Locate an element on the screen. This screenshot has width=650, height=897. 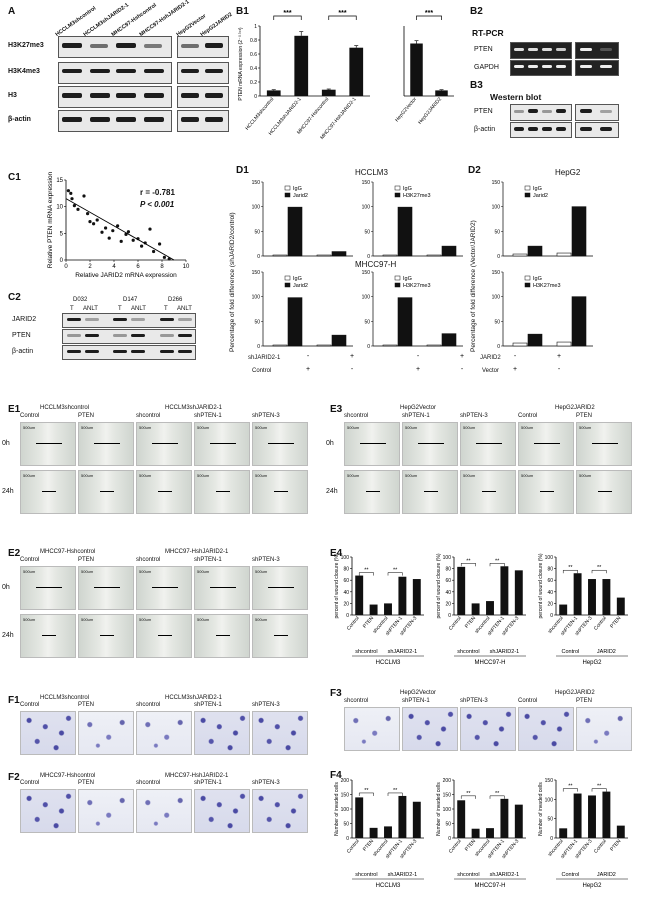
subgroup-label: shcontrol is located at coordinates (366, 875).